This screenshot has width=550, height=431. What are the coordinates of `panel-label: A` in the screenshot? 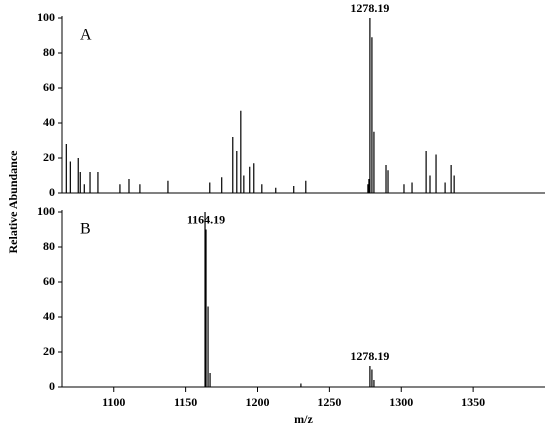 It's located at (86, 35).